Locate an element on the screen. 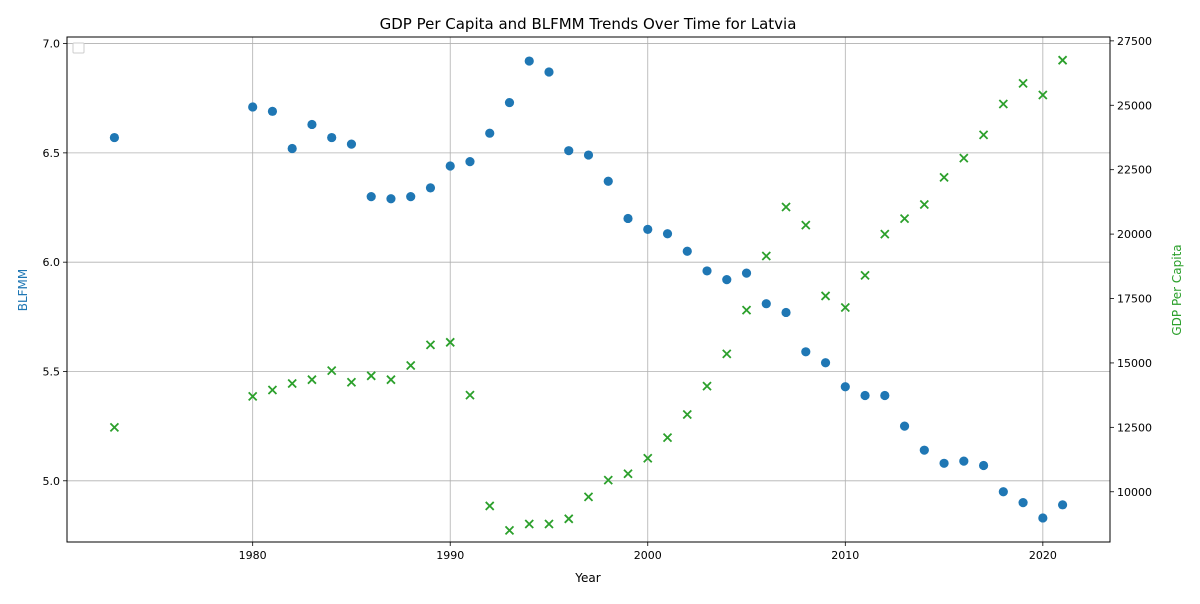  x-tick-label: 1980 is located at coordinates (253, 555).